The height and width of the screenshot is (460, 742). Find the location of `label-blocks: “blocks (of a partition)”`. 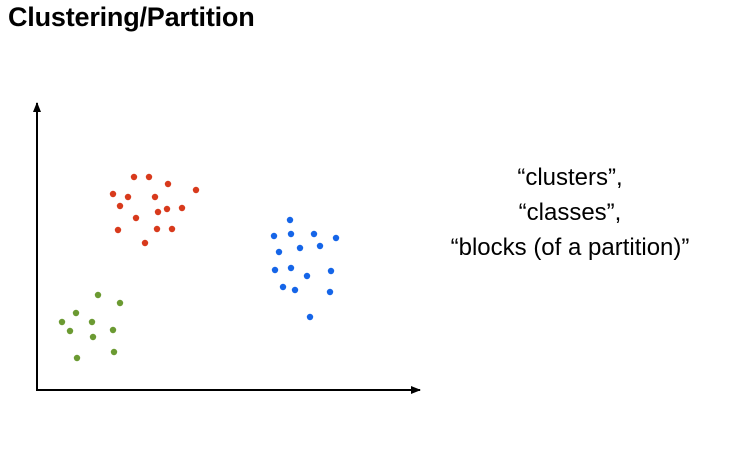

label-blocks: “blocks (of a partition)” is located at coordinates (570, 247).